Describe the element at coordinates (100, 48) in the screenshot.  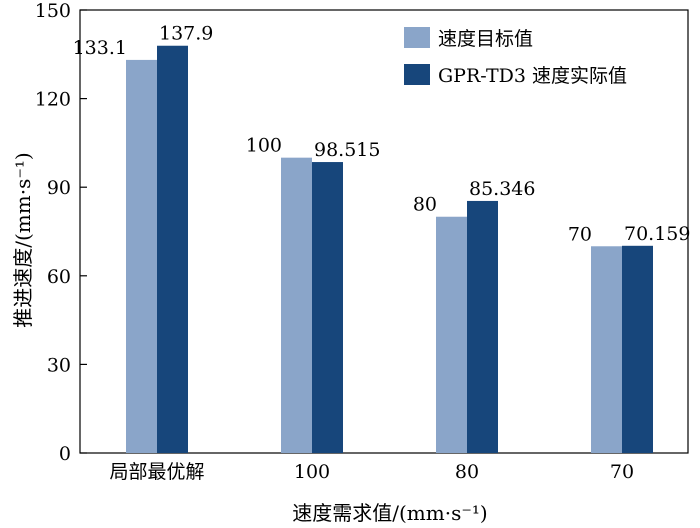
I see `data-label-target: 133.1` at that location.